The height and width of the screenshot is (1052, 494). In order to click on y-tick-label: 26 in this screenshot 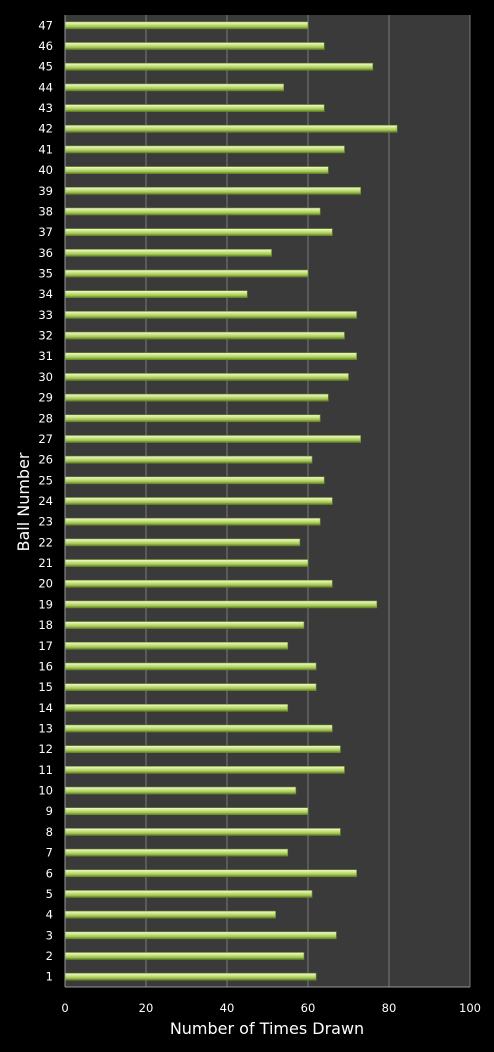, I will do `click(45, 460)`.